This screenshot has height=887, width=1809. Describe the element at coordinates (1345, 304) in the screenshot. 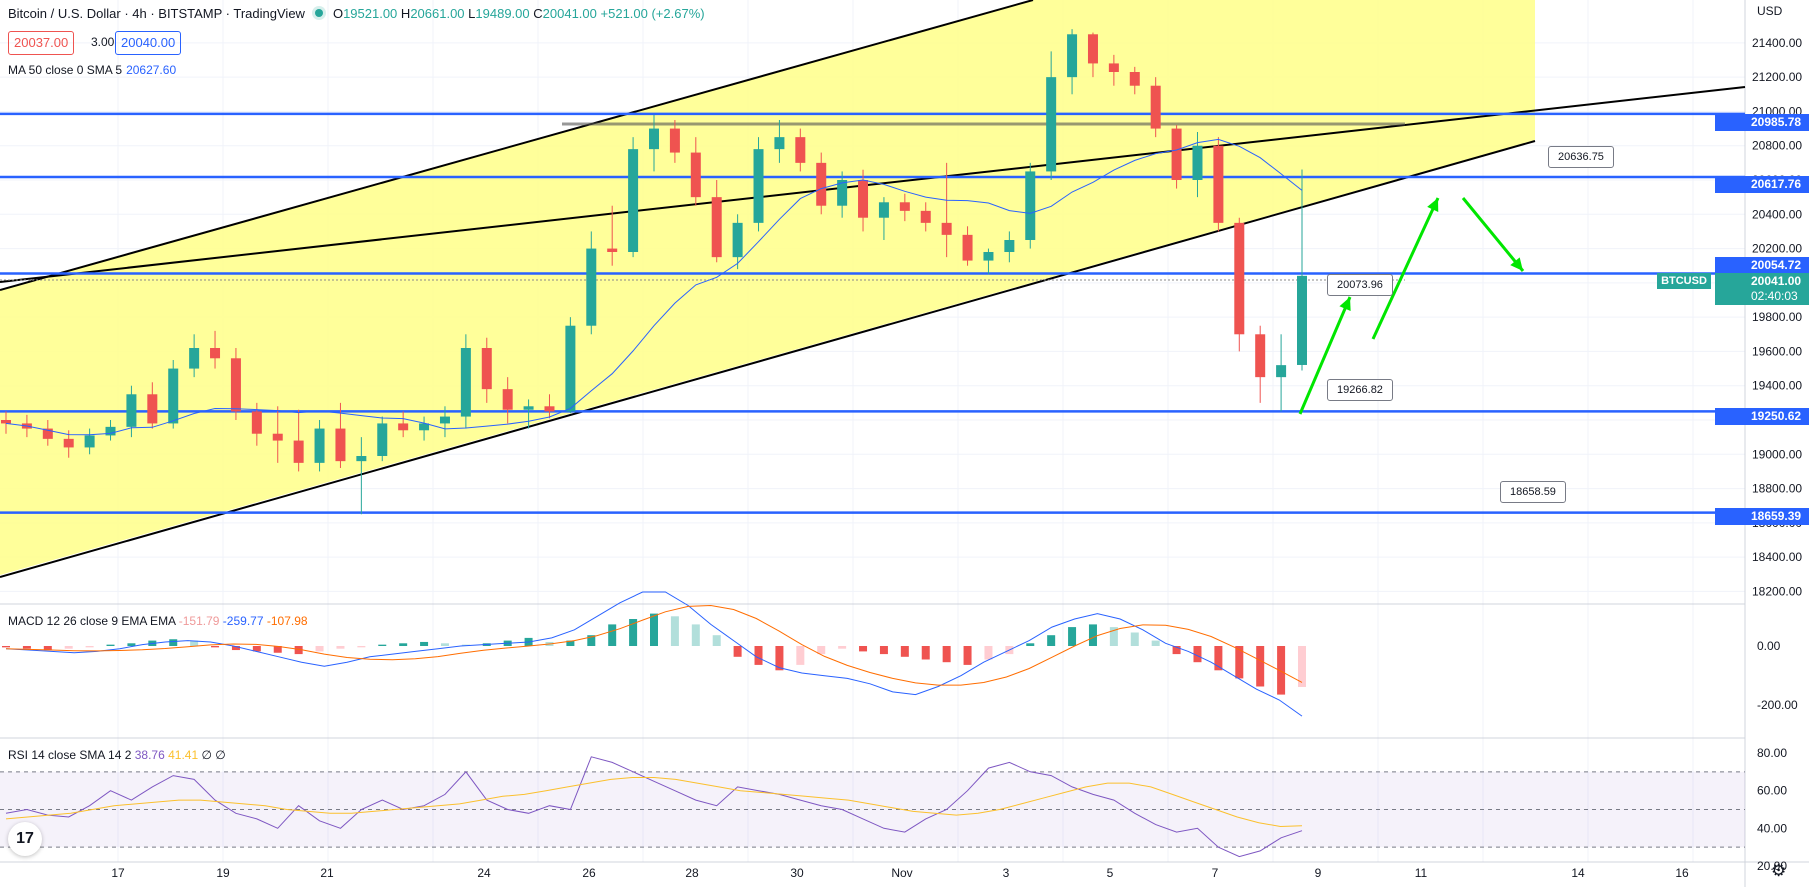

I see `arrow-1-head` at that location.